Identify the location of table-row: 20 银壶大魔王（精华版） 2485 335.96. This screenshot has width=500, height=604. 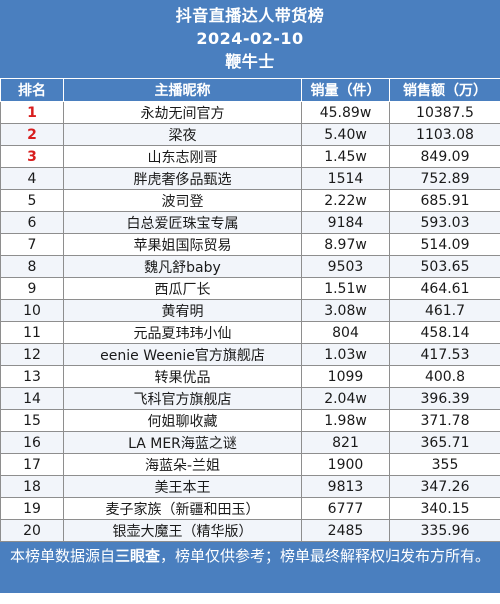
(250, 530).